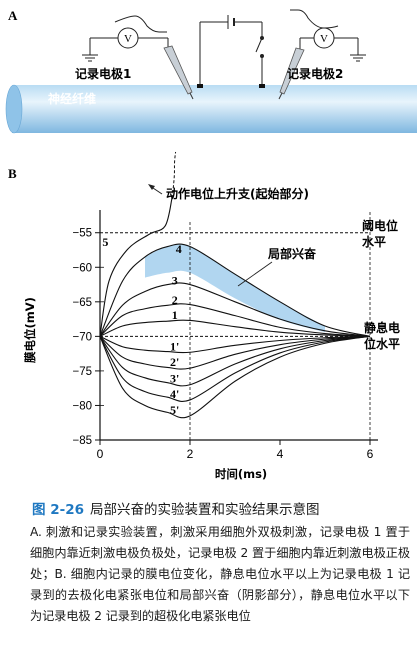 This screenshot has height=671, width=417. What do you see at coordinates (211, 109) in the screenshot?
I see `nerve-fiber: 神经纤维` at bounding box center [211, 109].